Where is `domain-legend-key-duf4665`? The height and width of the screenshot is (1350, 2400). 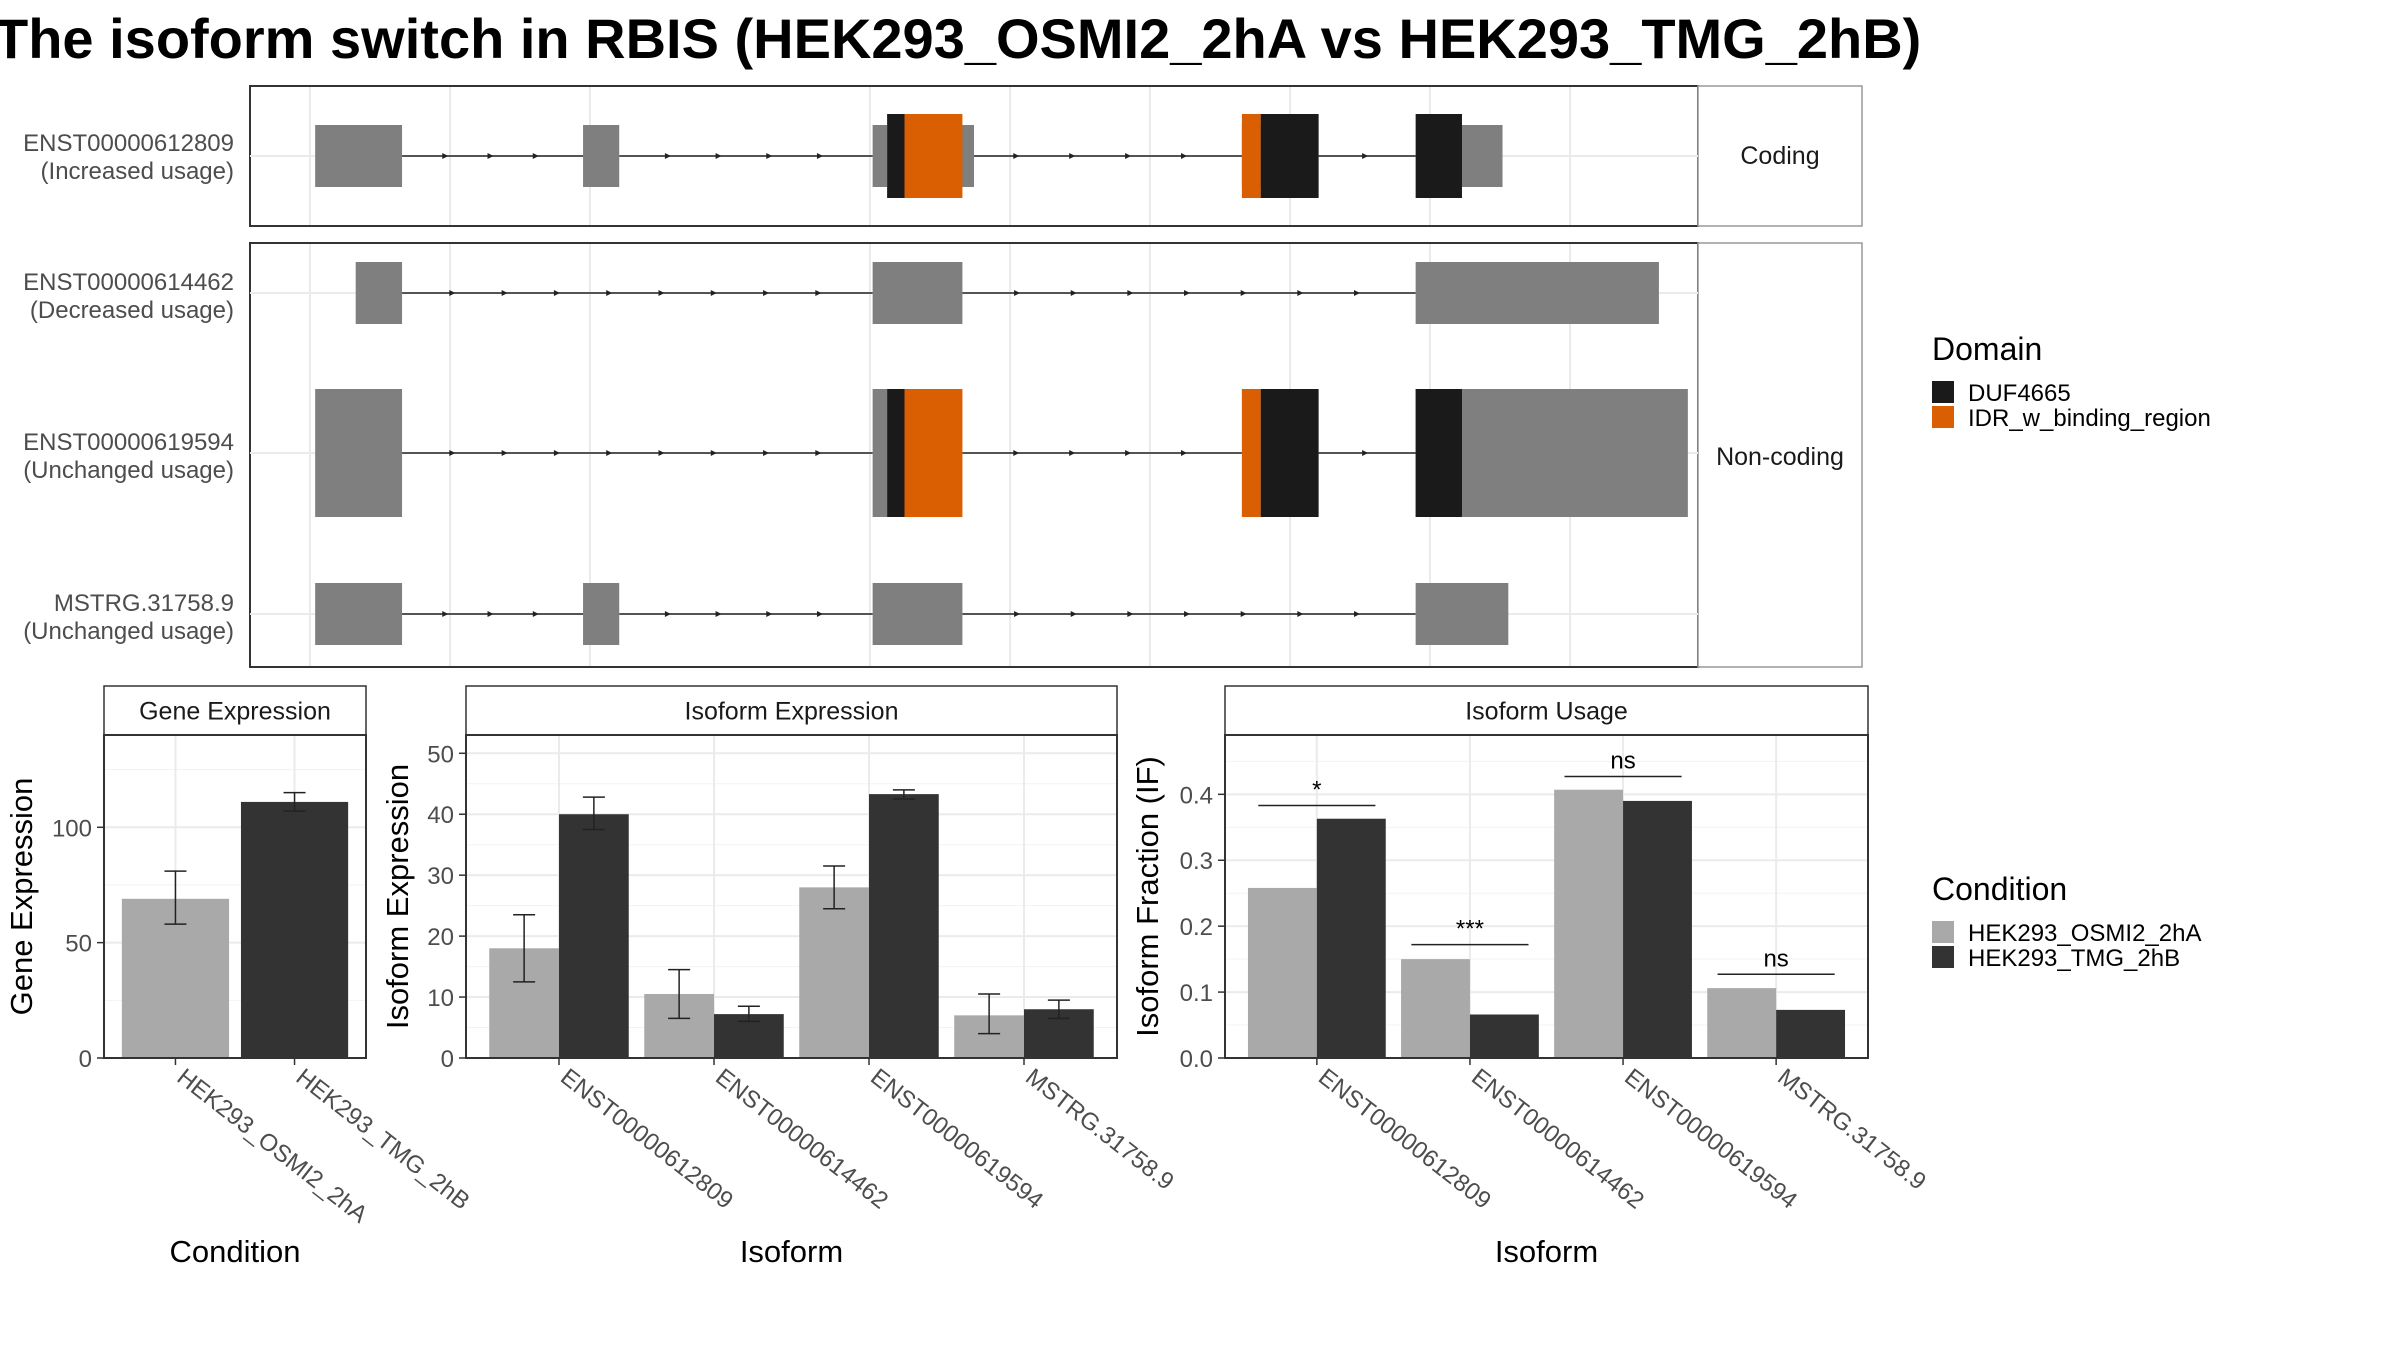 domain-legend-key-duf4665 is located at coordinates (1943, 392).